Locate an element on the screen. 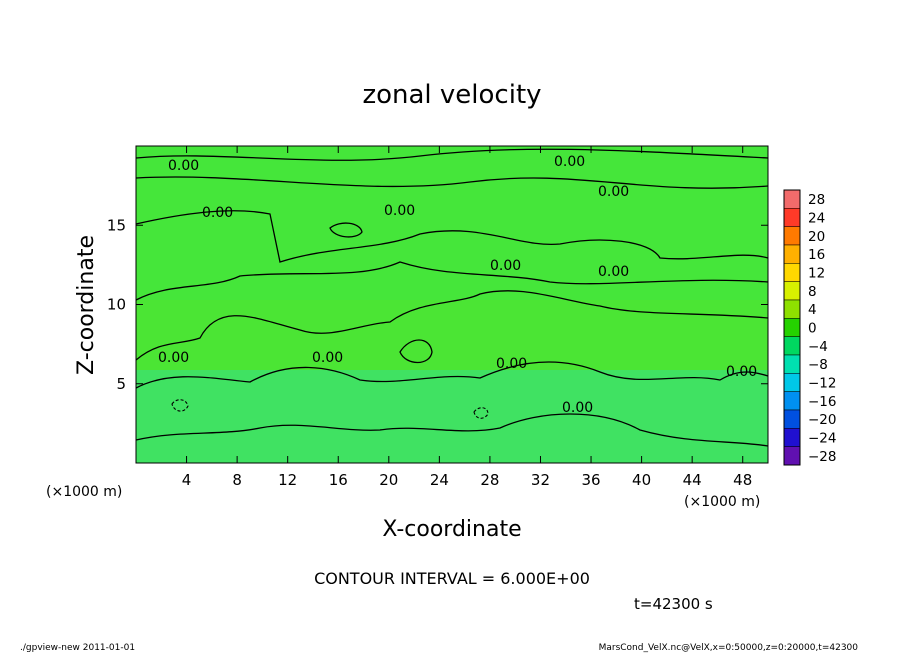 The height and width of the screenshot is (654, 904). colorbar-level-label: 24 is located at coordinates (816, 219).